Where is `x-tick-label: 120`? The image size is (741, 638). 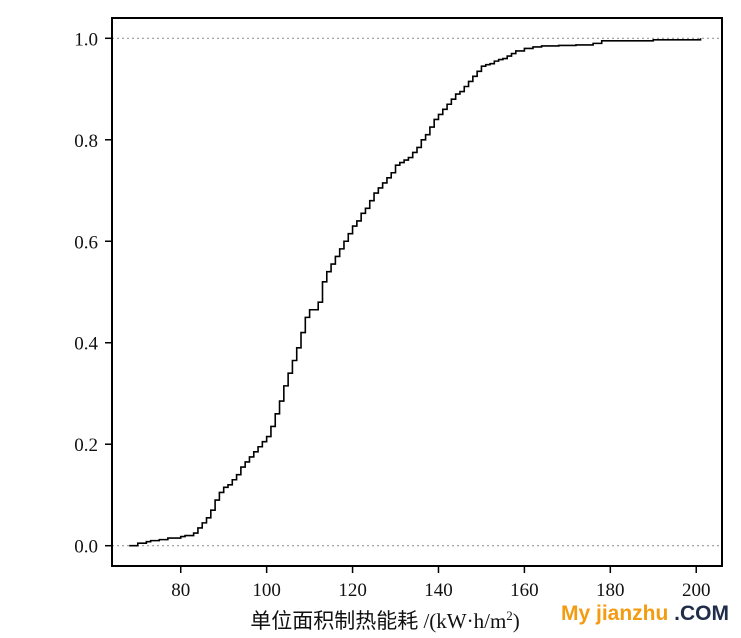
x-tick-label: 120 is located at coordinates (352, 590).